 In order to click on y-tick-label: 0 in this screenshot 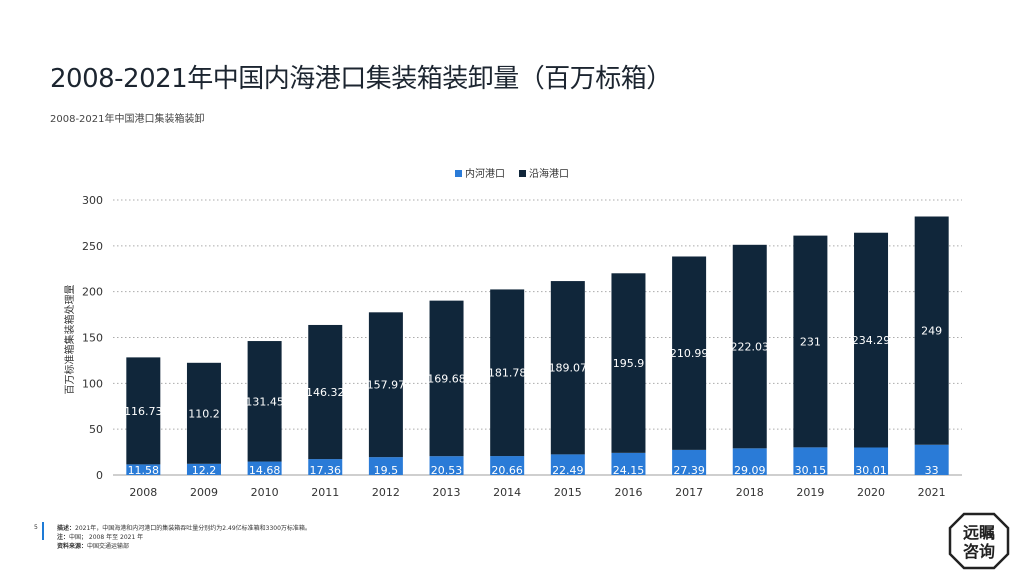, I will do `click(99, 475)`.